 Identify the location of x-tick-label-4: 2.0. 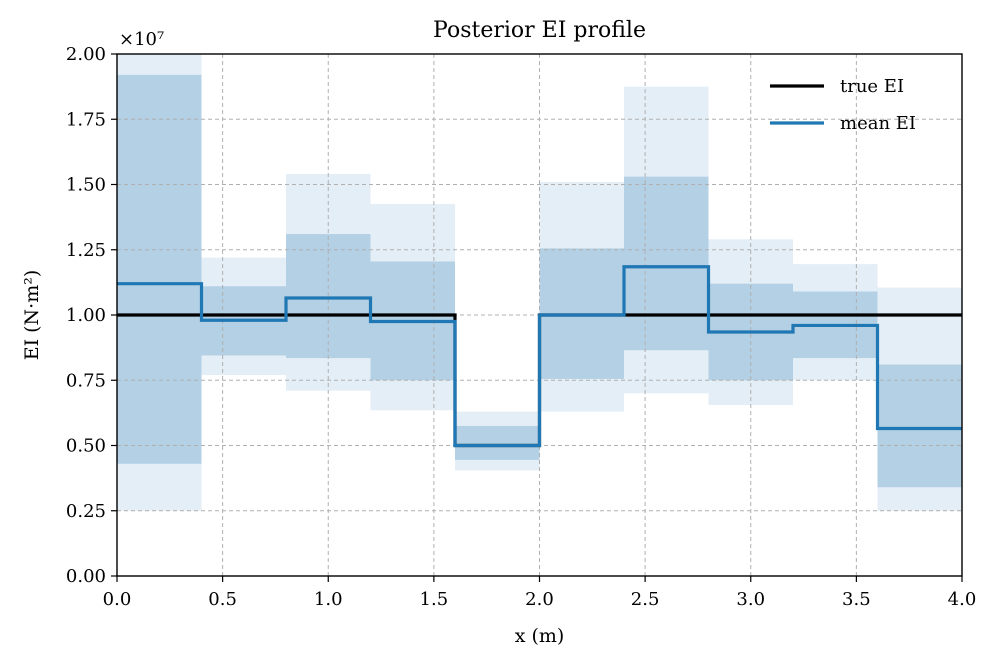
(539, 599).